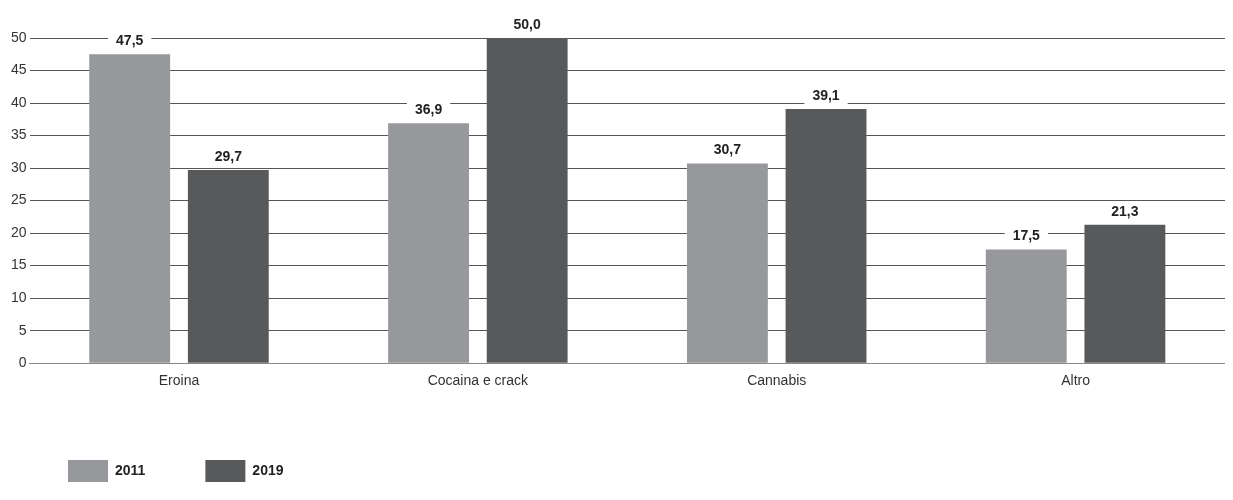 This screenshot has width=1233, height=500. Describe the element at coordinates (1125, 210) in the screenshot. I see `data-label: 21,3` at that location.